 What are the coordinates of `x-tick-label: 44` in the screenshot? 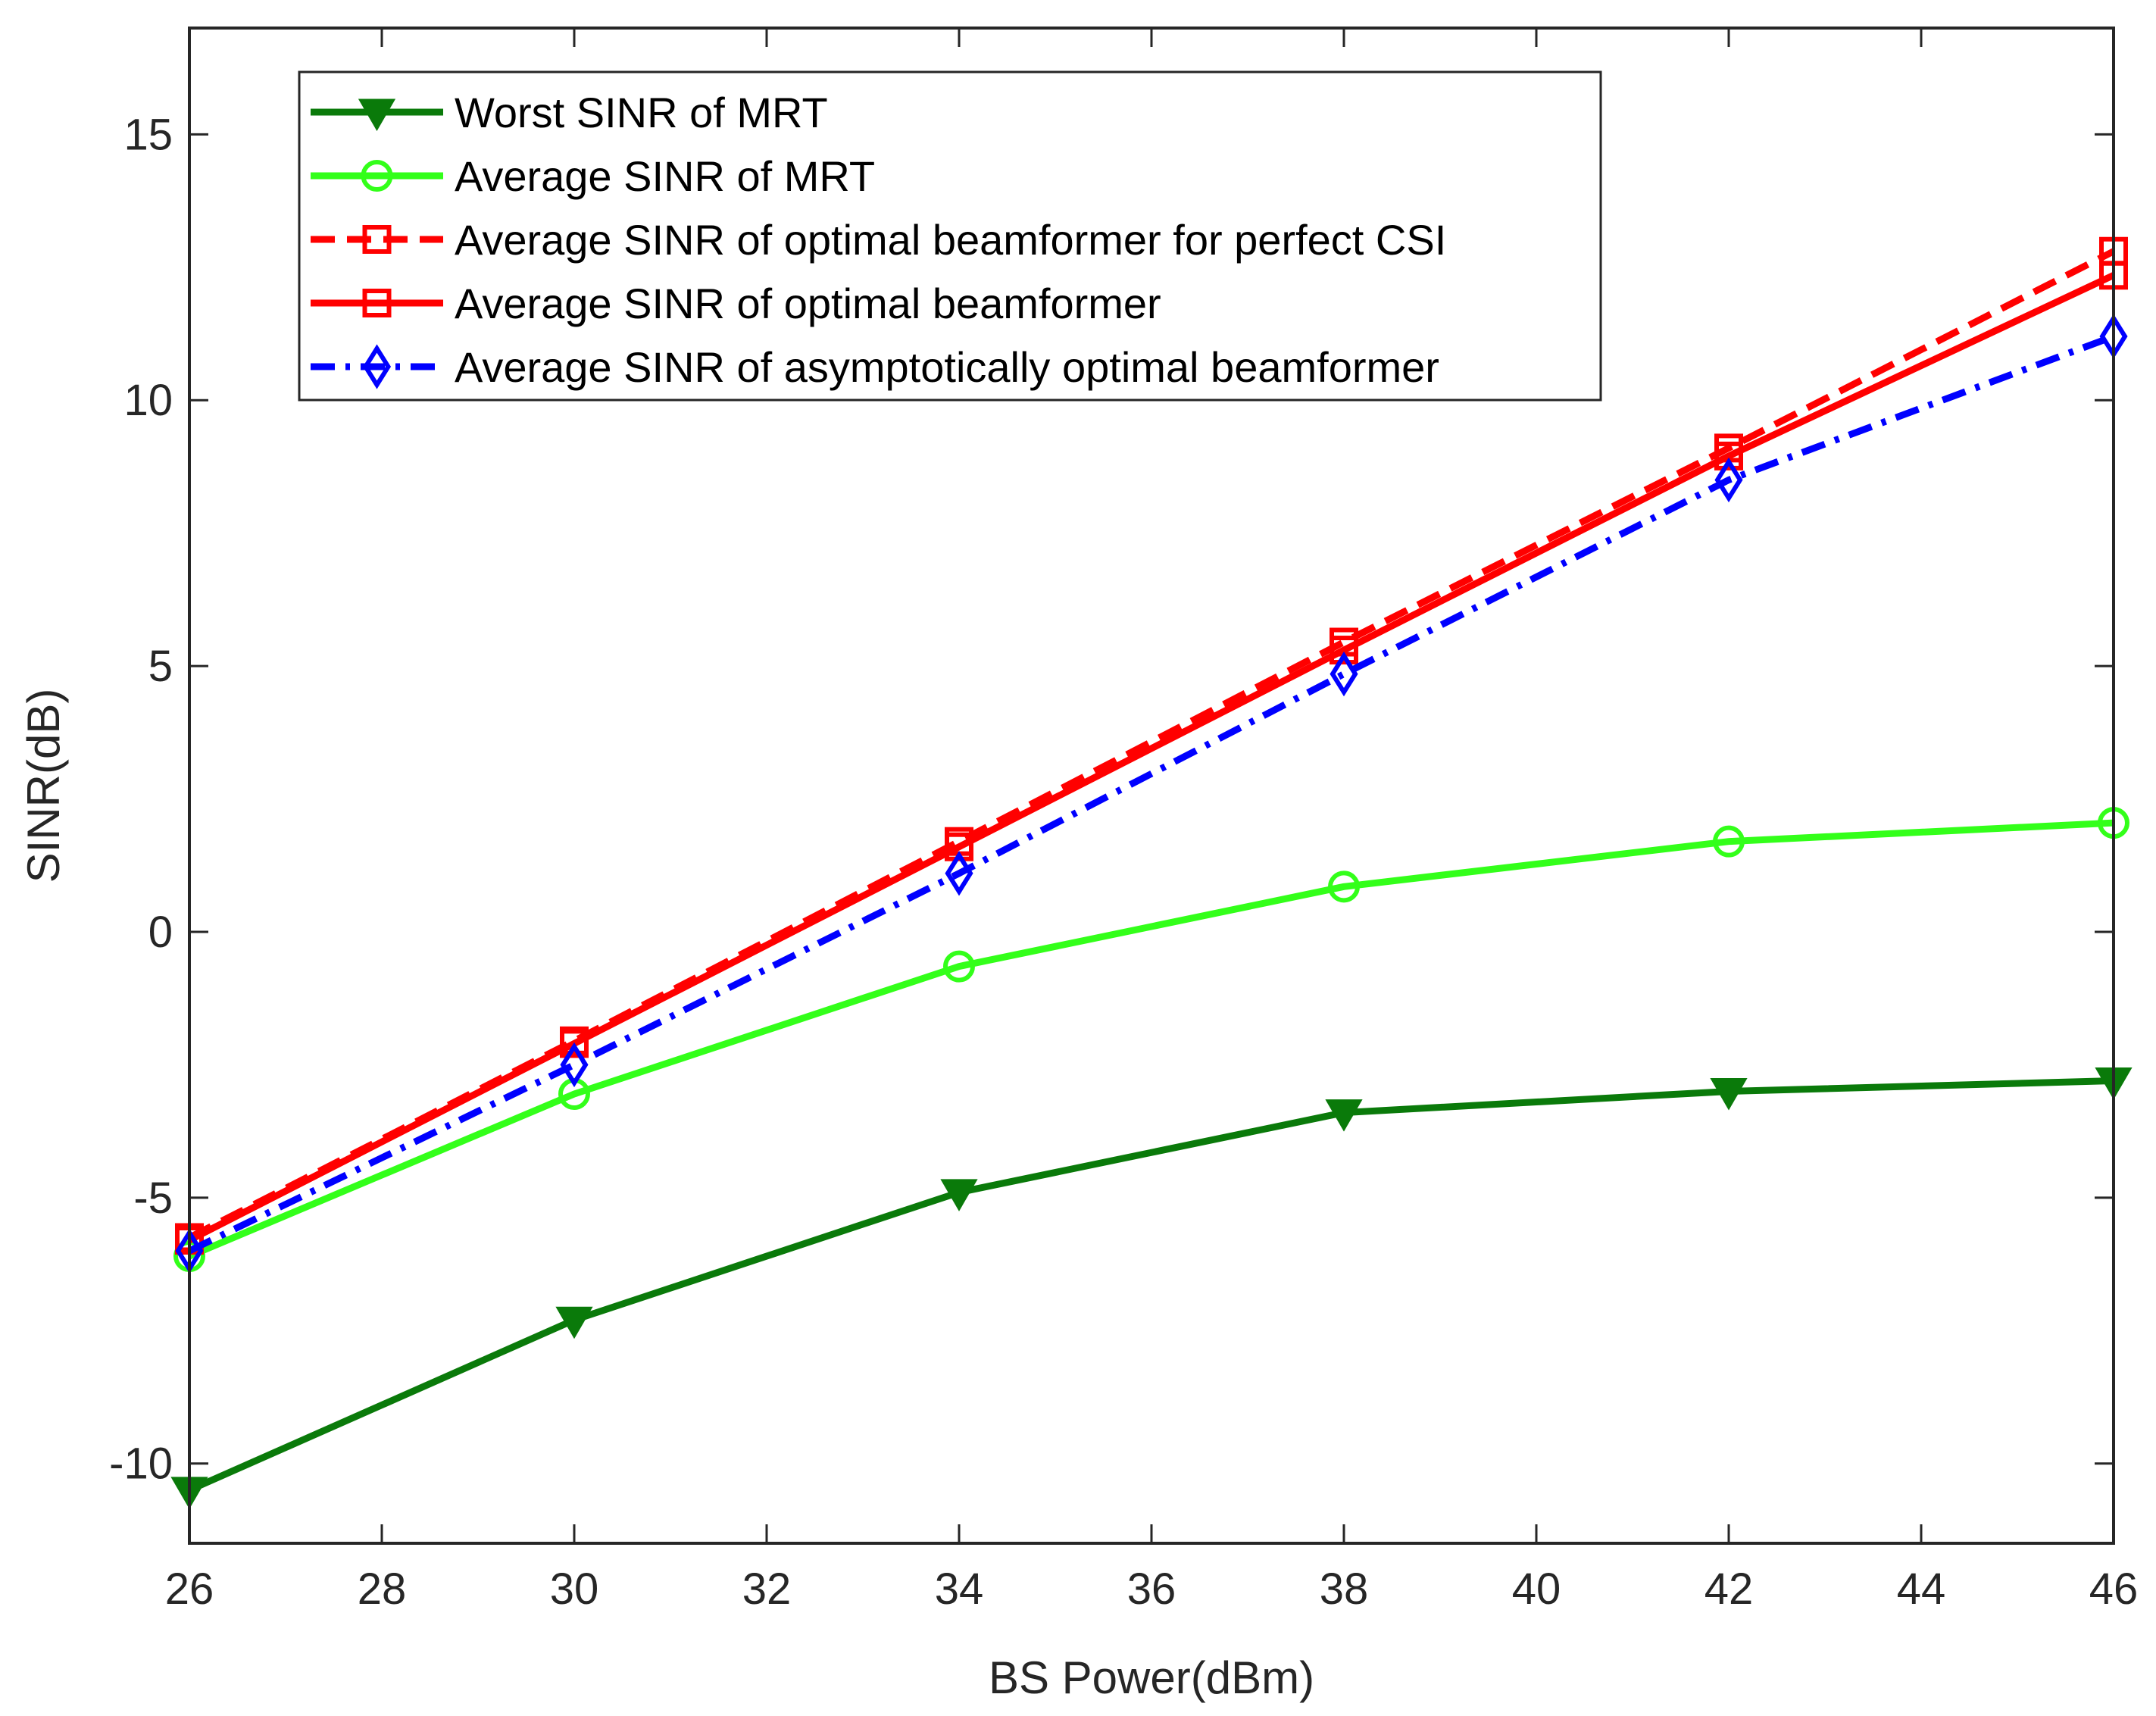 It's located at (1922, 1589).